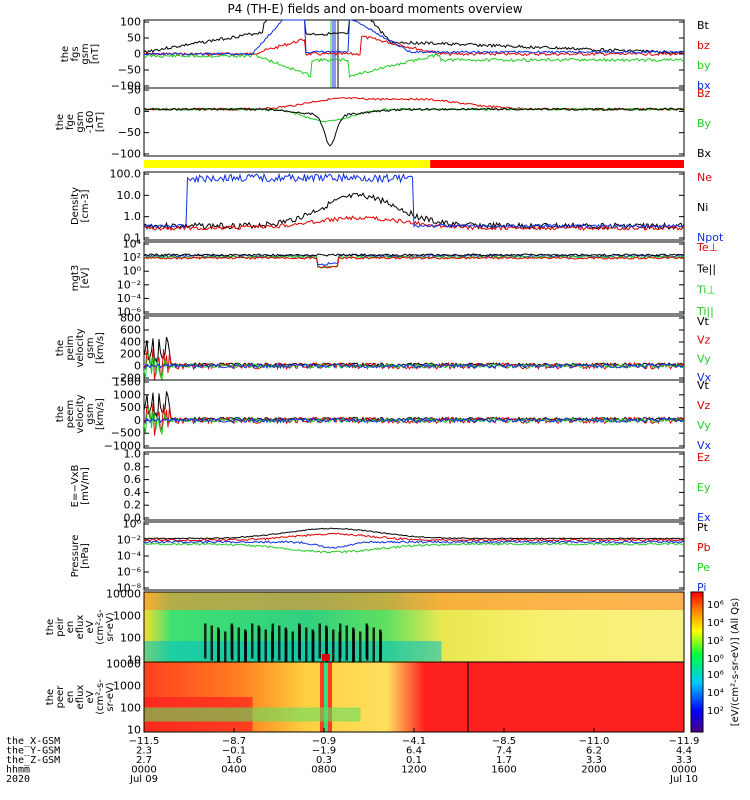  I want to click on y-tick-label: −50, so click(129, 132).